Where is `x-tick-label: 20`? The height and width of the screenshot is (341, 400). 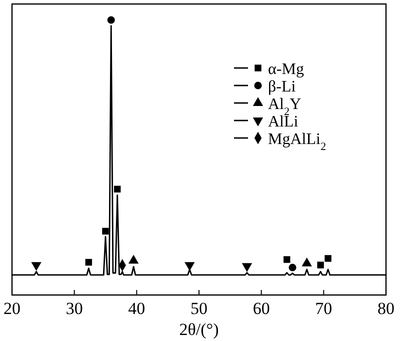
x-tick-label: 20 is located at coordinates (12, 308).